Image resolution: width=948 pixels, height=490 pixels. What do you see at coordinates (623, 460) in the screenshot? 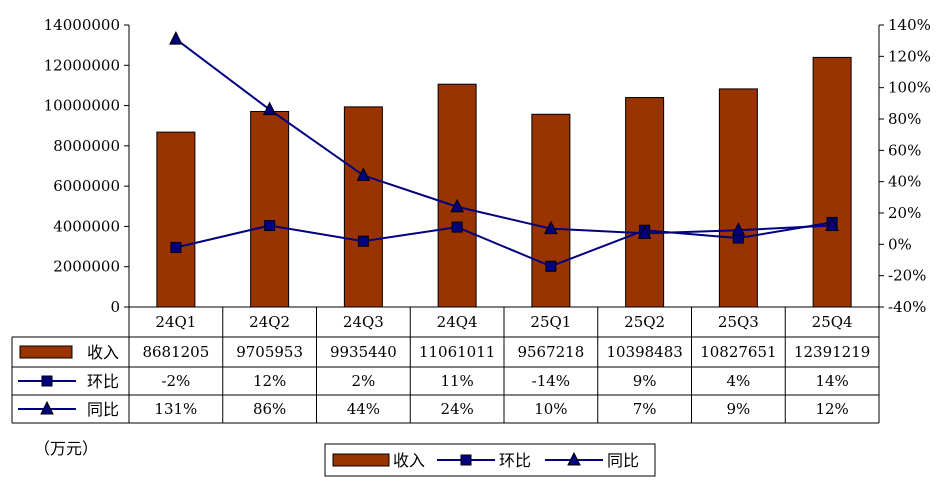
I see `legend-label-yoy: 同比` at bounding box center [623, 460].